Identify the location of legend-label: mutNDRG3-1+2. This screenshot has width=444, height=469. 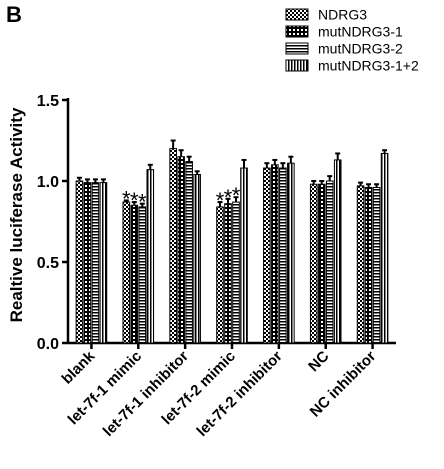
(368, 66).